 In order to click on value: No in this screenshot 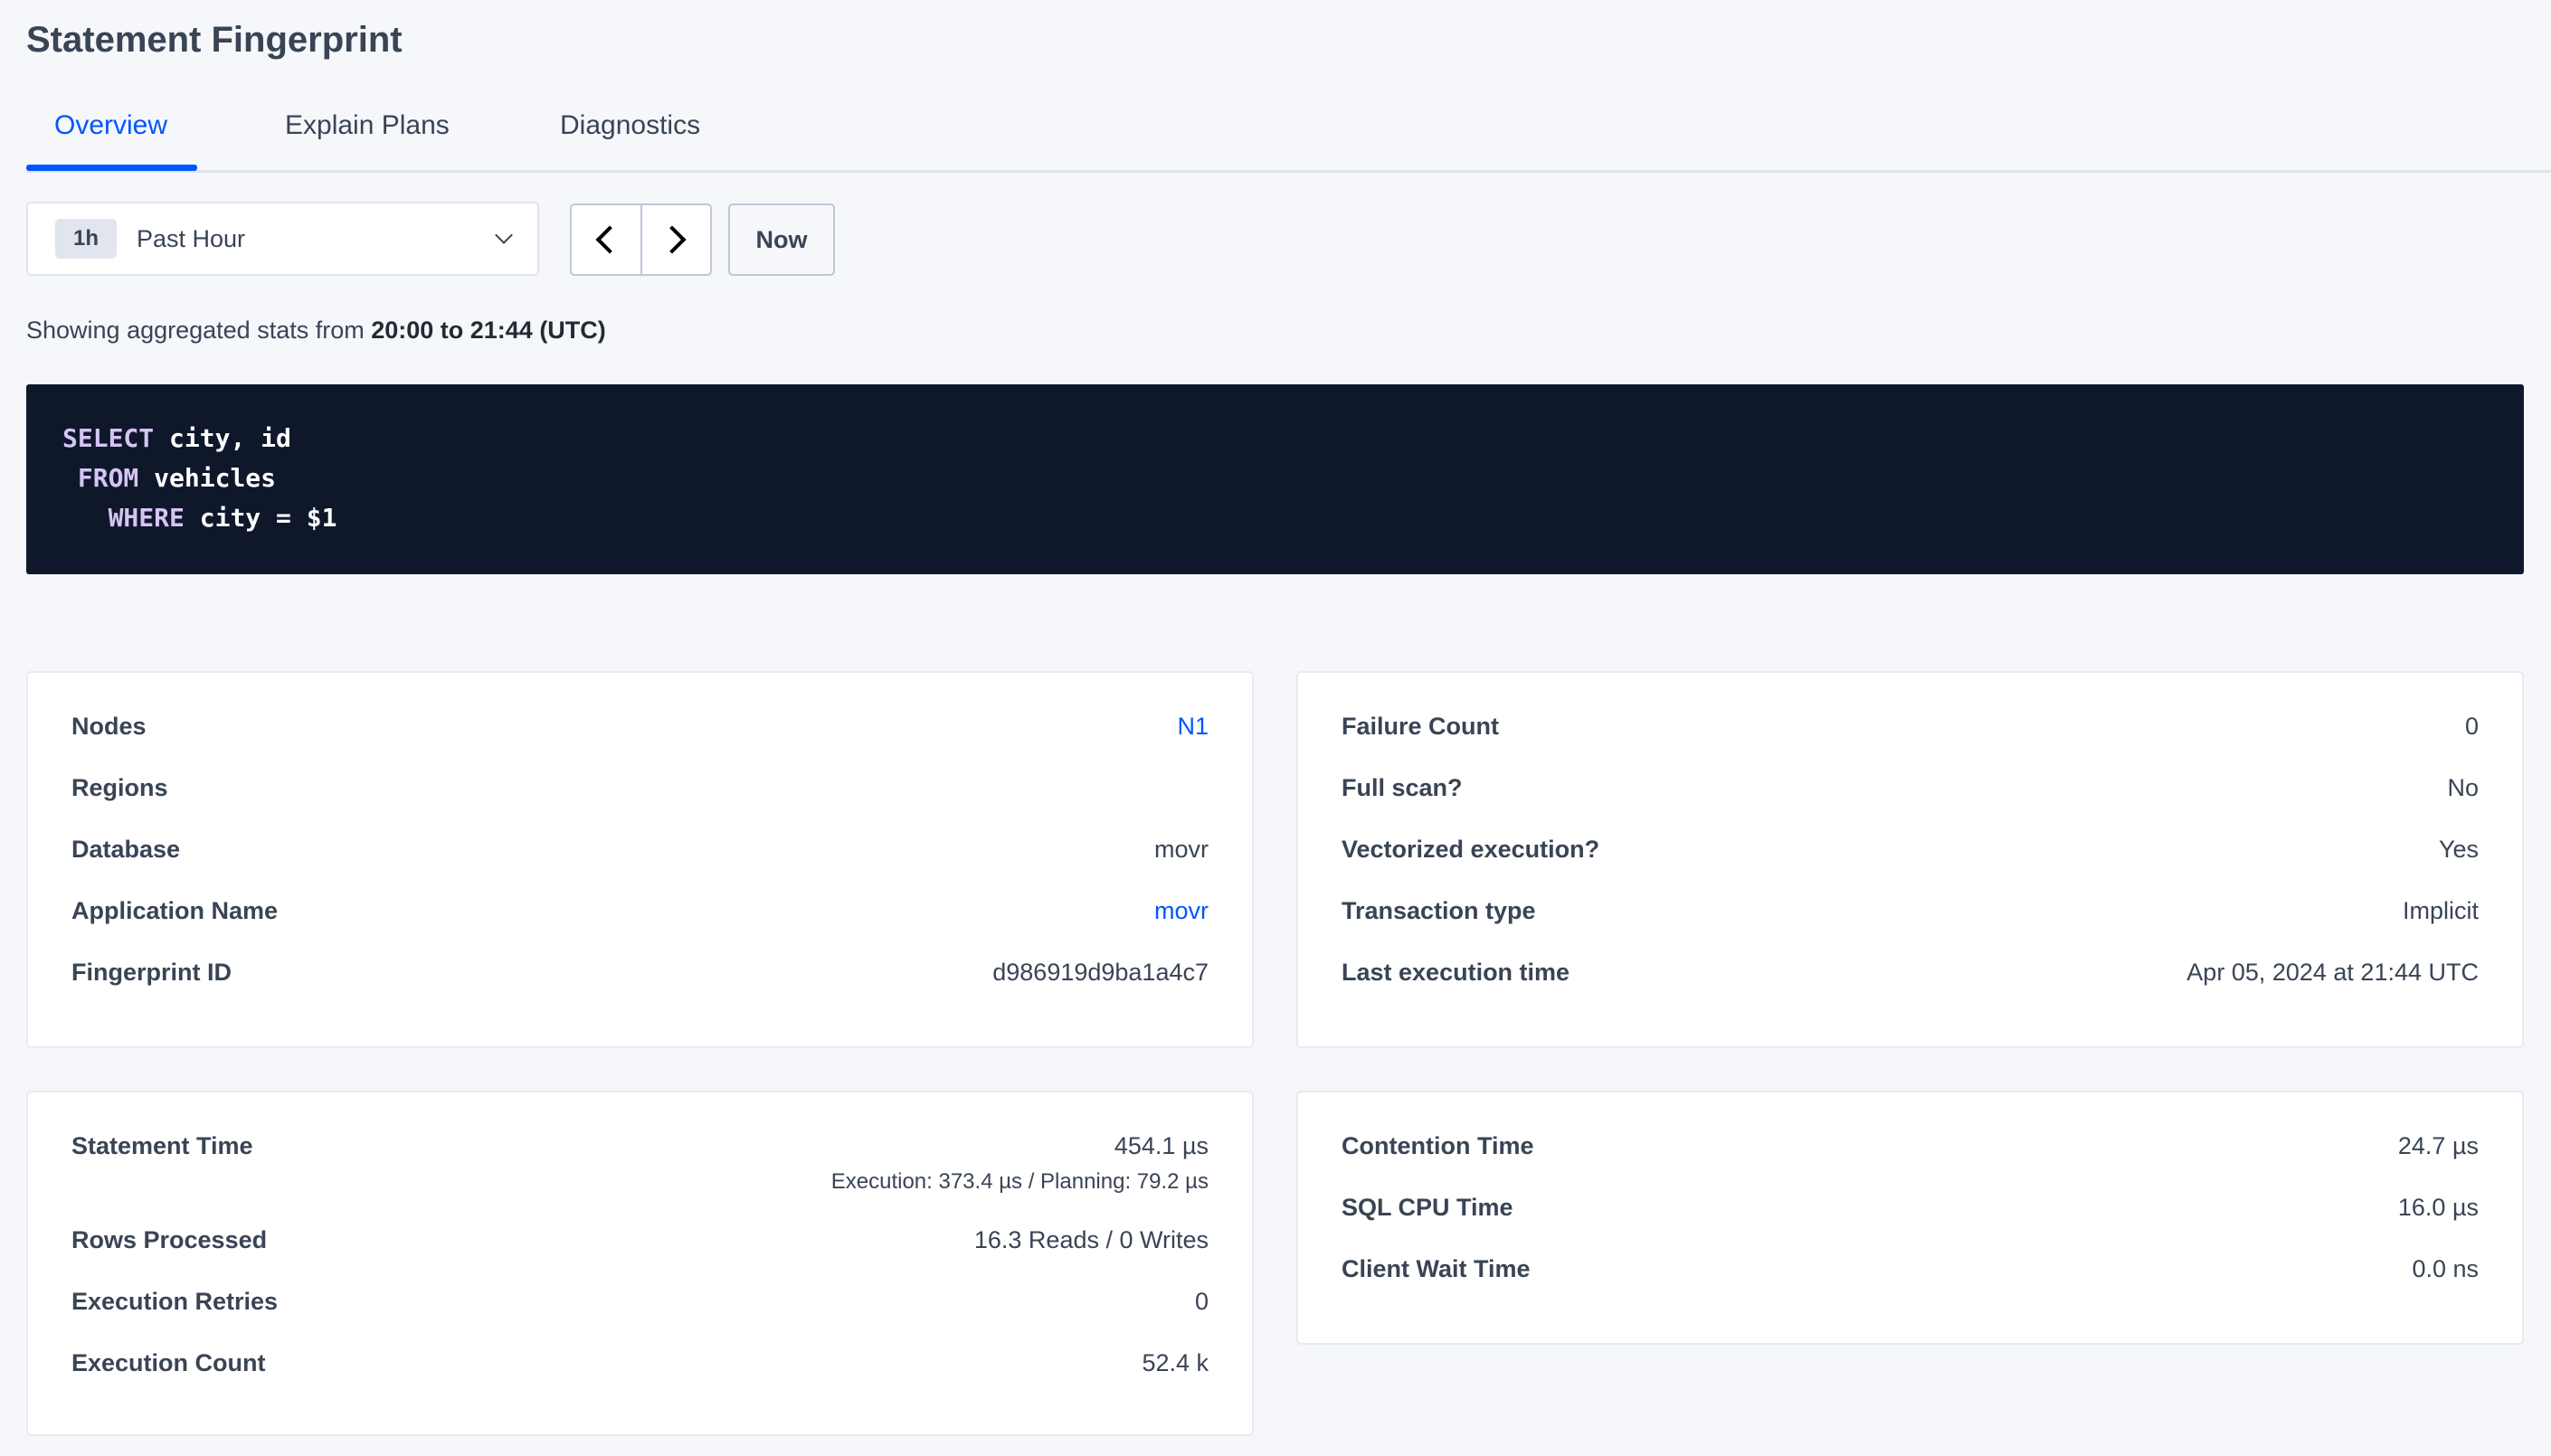, I will do `click(2463, 787)`.